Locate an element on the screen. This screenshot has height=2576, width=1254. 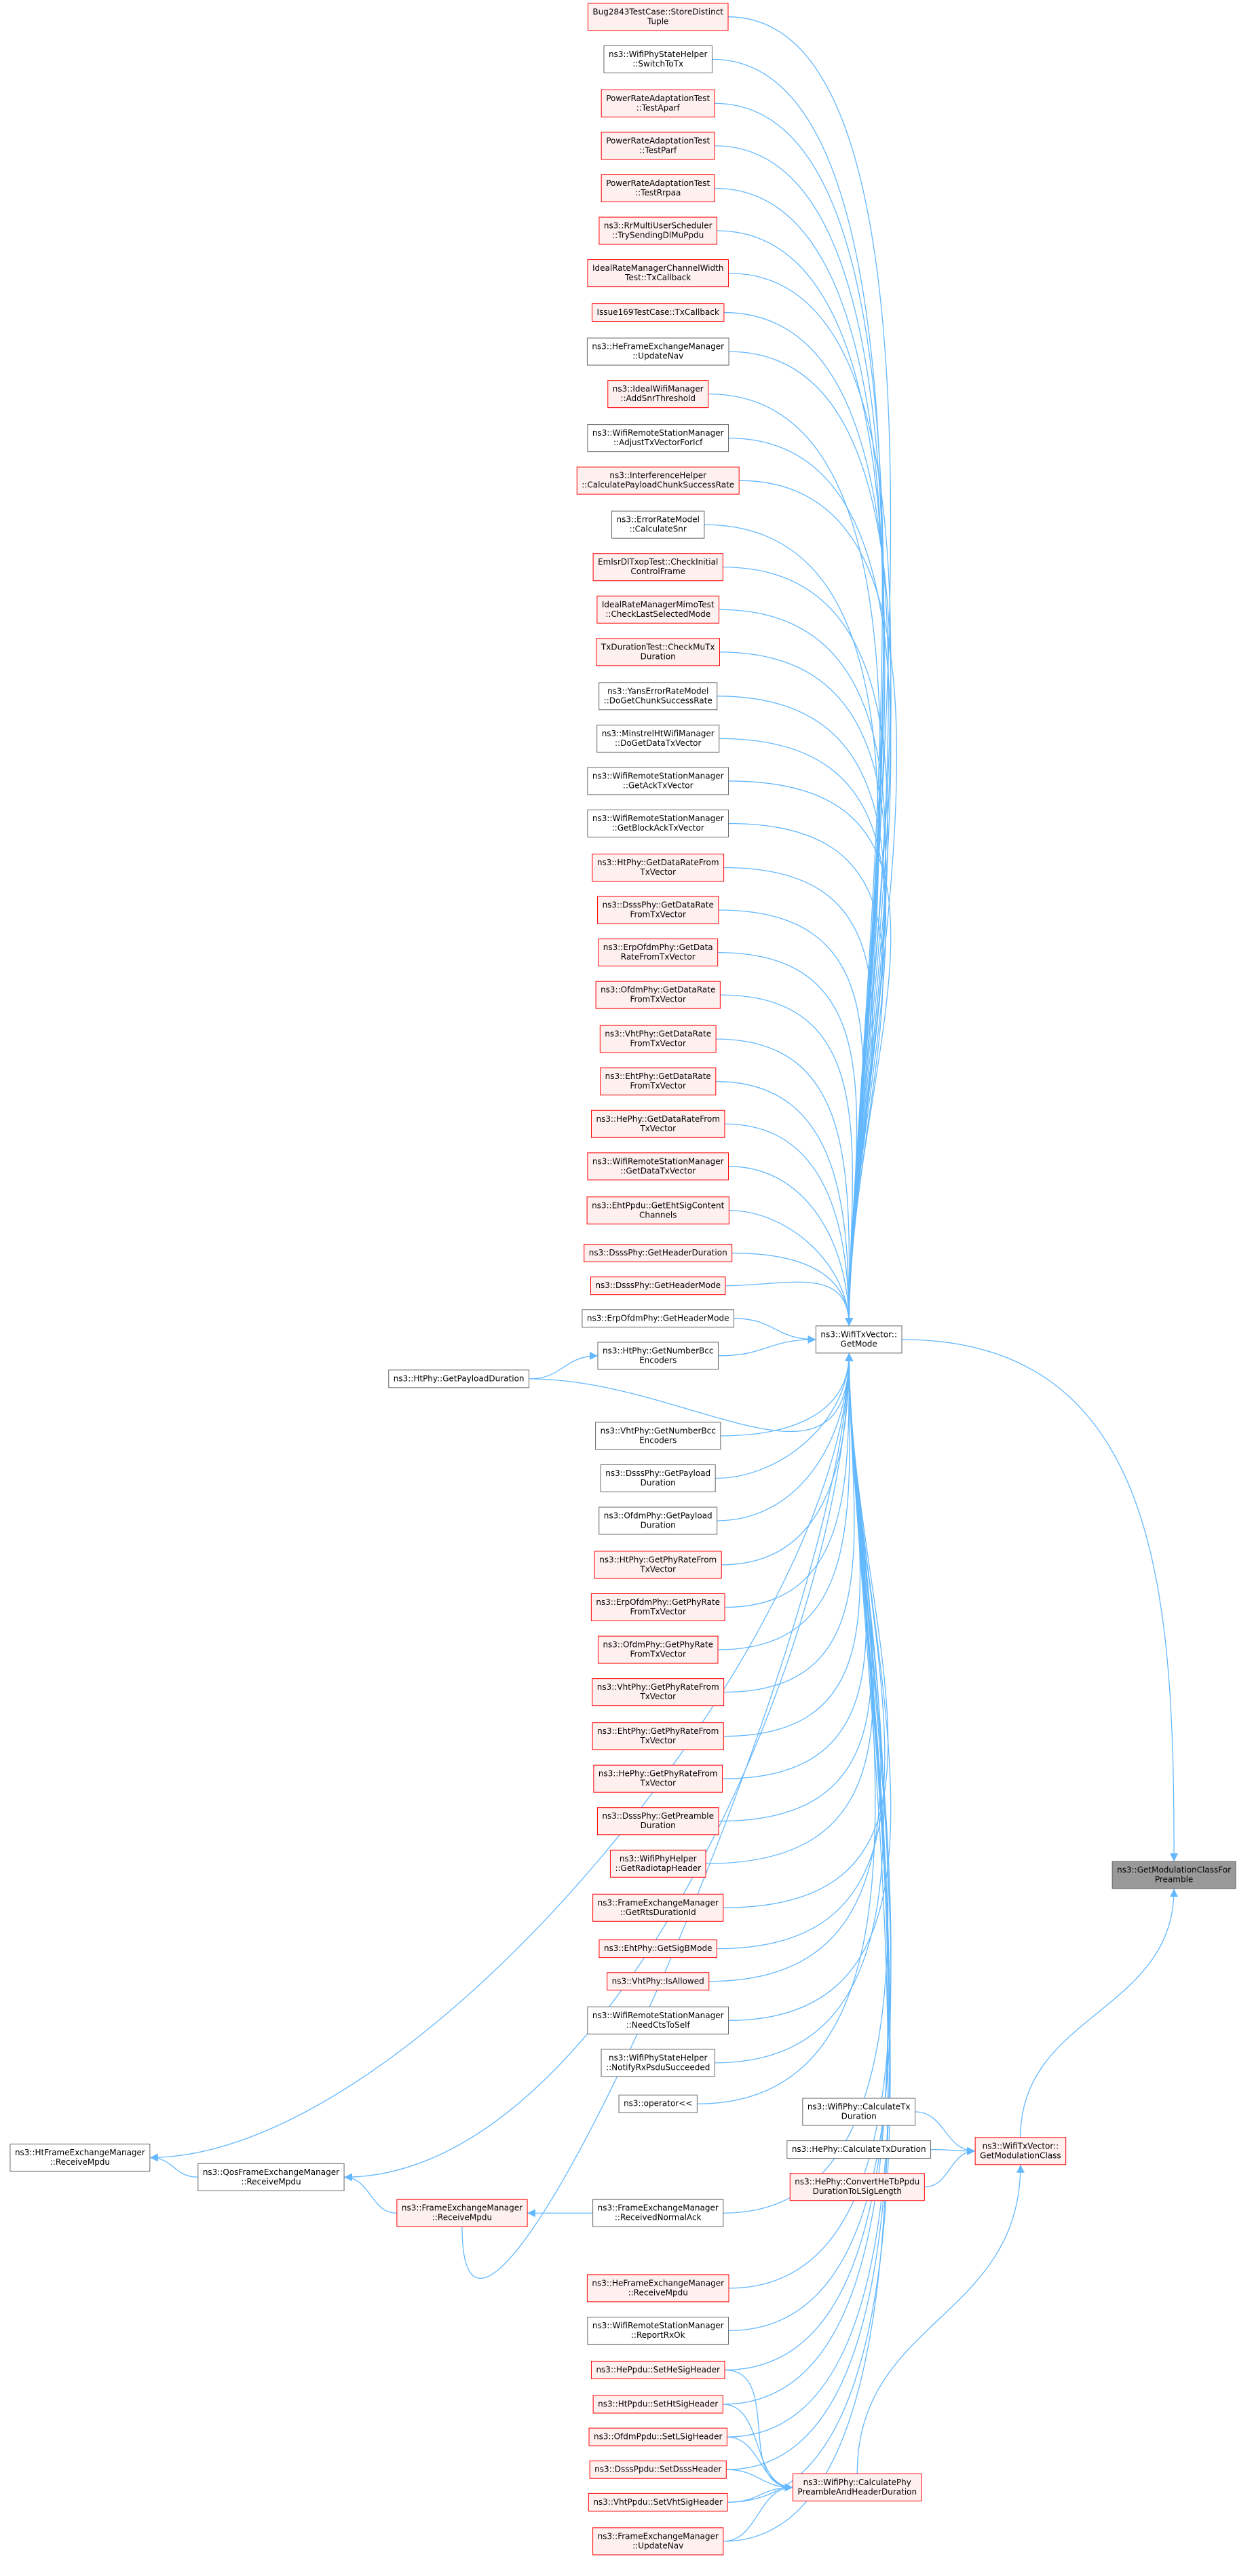
node-label: ::ReceiveMpdu is located at coordinates (271, 2181).